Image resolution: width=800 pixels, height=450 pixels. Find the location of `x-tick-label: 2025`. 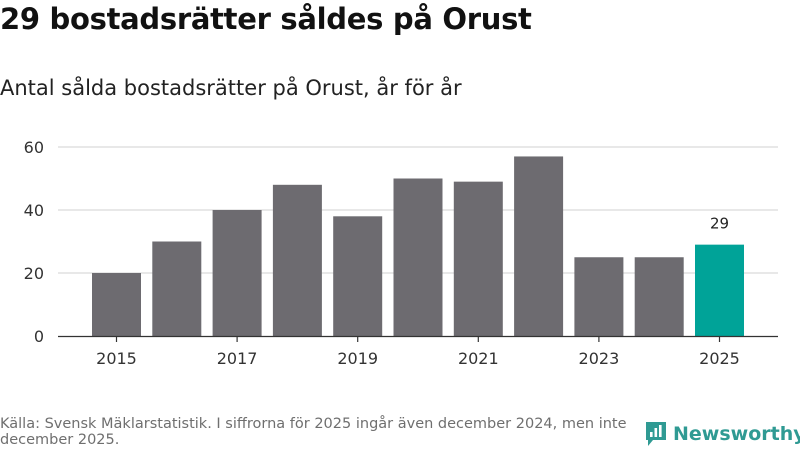

x-tick-label: 2025 is located at coordinates (719, 358).